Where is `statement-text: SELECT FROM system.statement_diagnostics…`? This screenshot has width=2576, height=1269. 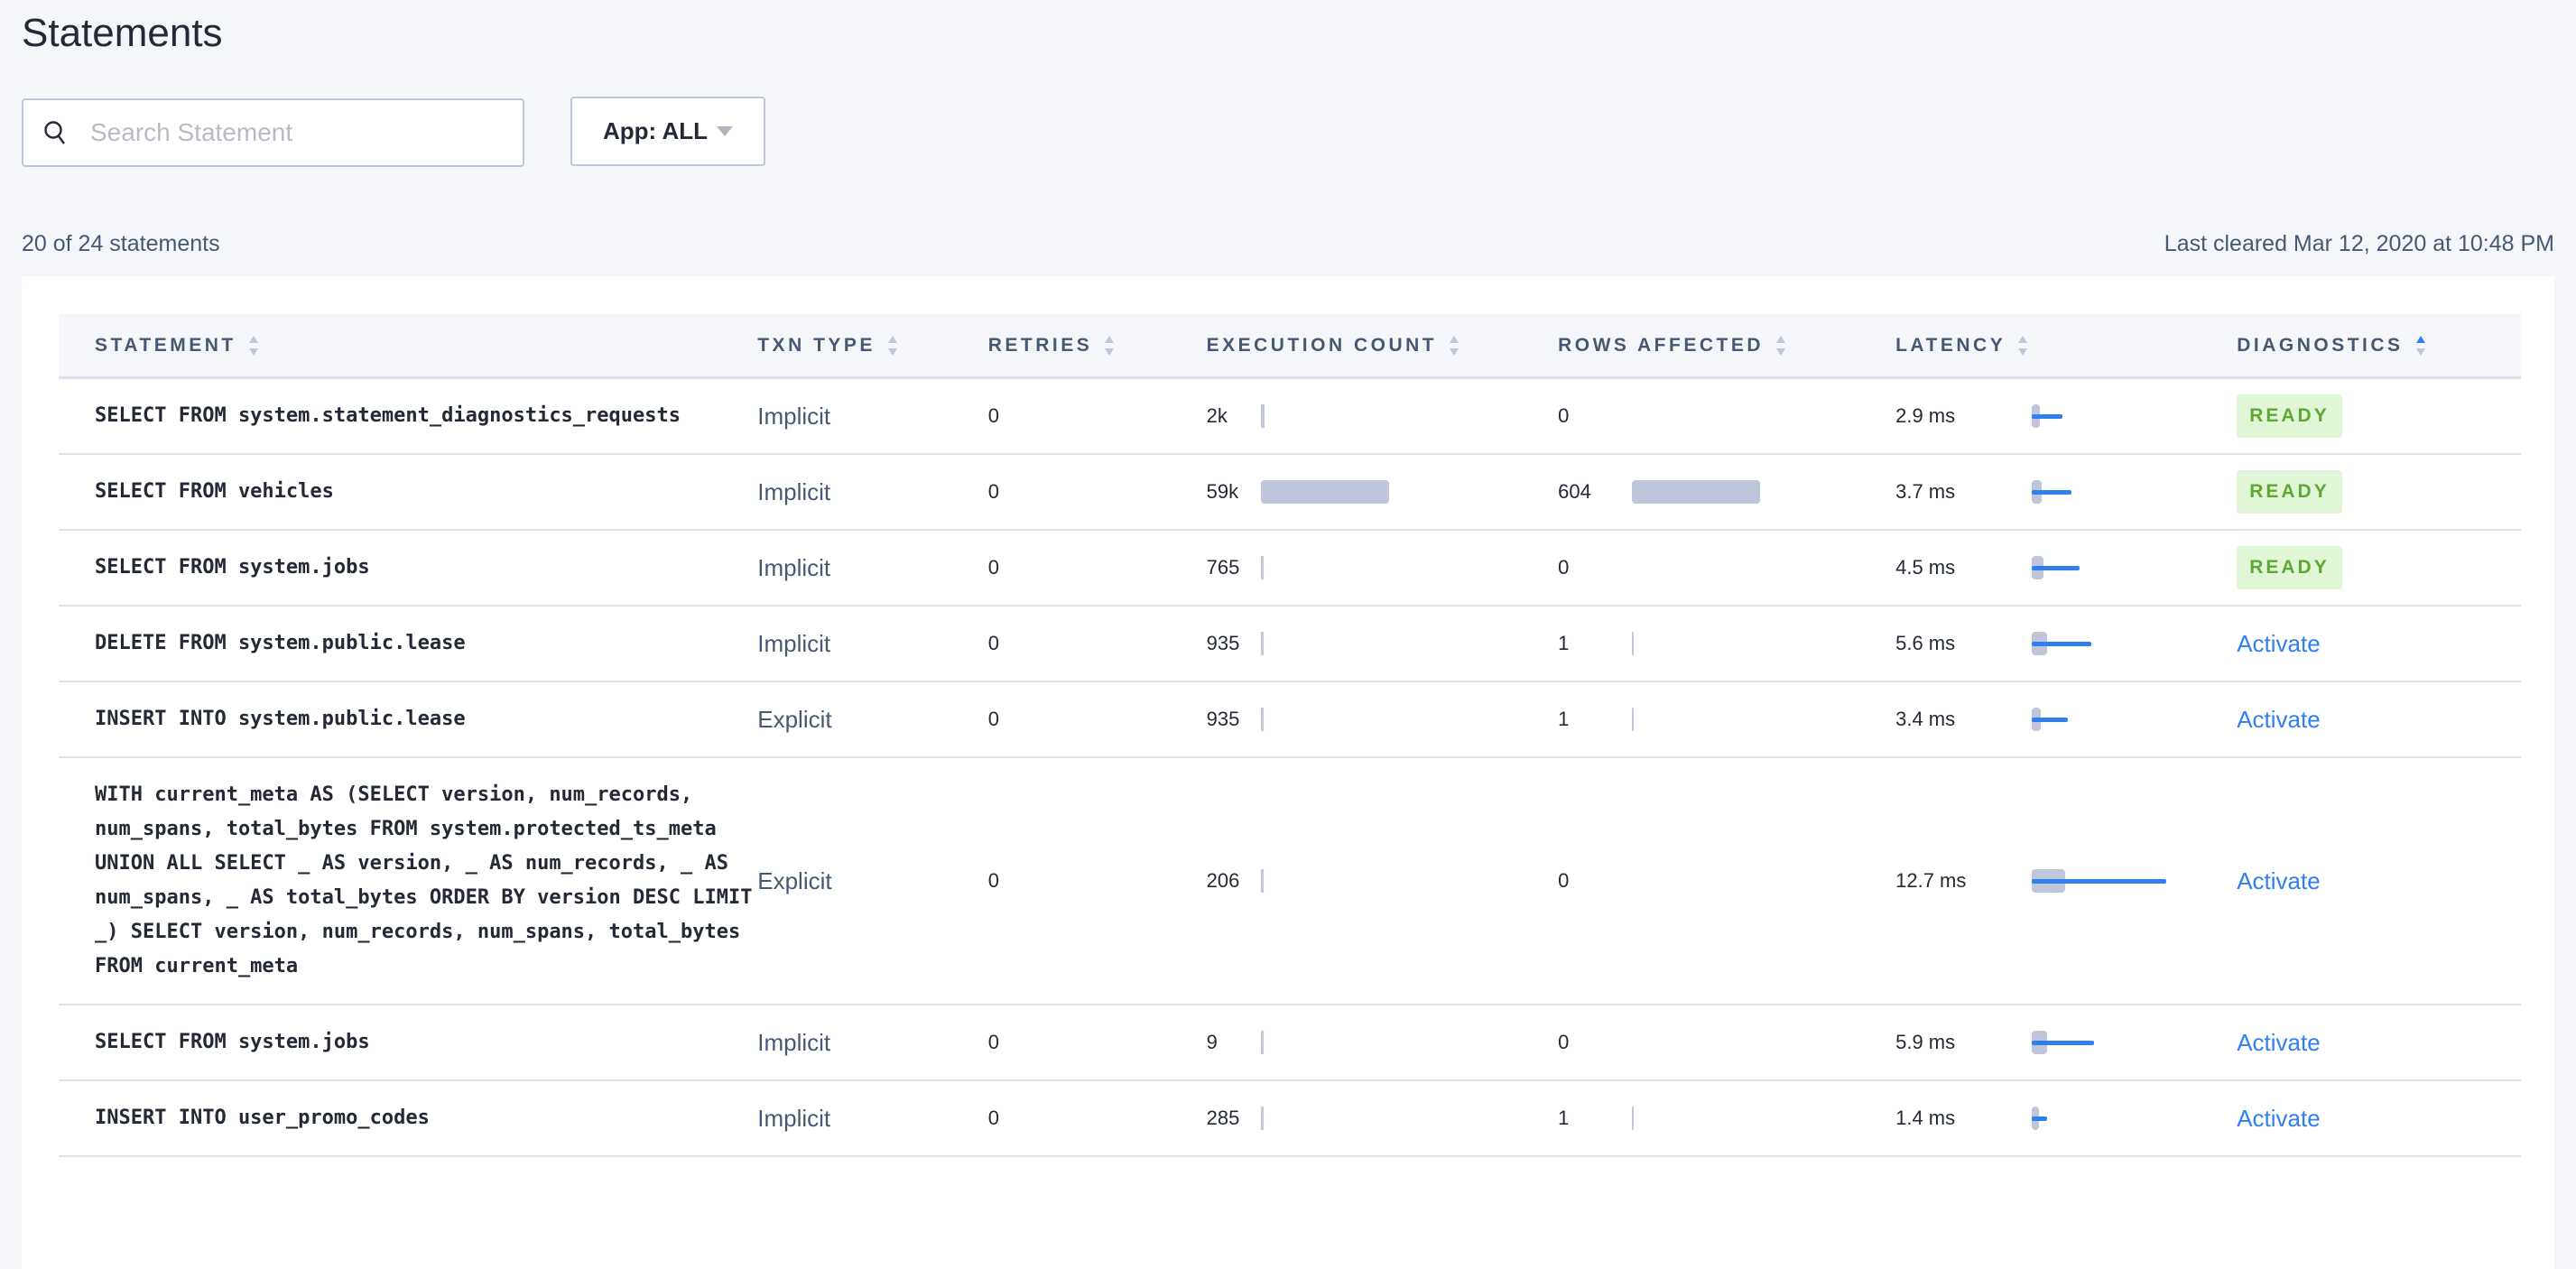 statement-text: SELECT FROM system.statement_diagnostics… is located at coordinates (408, 416).